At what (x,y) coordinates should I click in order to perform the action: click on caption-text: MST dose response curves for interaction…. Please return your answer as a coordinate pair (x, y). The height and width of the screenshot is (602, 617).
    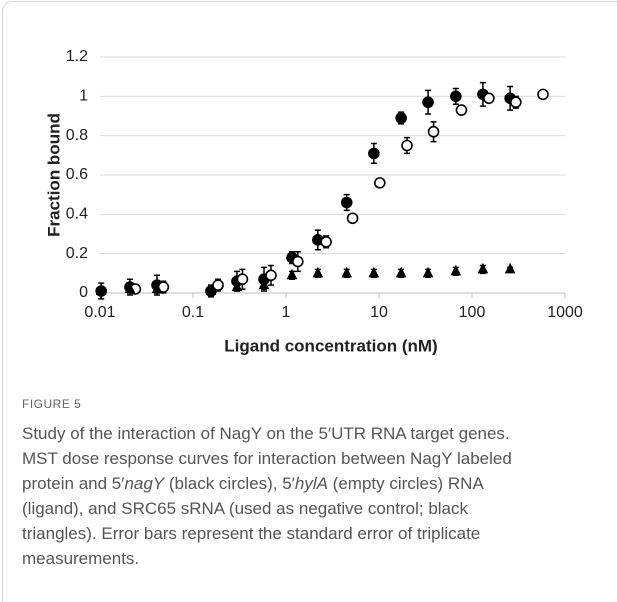
    Looking at the image, I should click on (267, 458).